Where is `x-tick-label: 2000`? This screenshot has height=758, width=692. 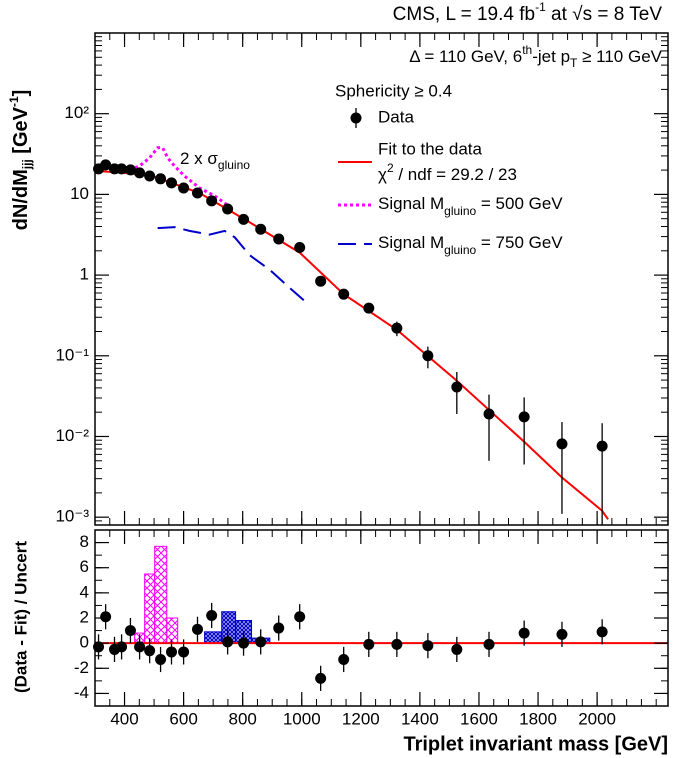 x-tick-label: 2000 is located at coordinates (597, 718).